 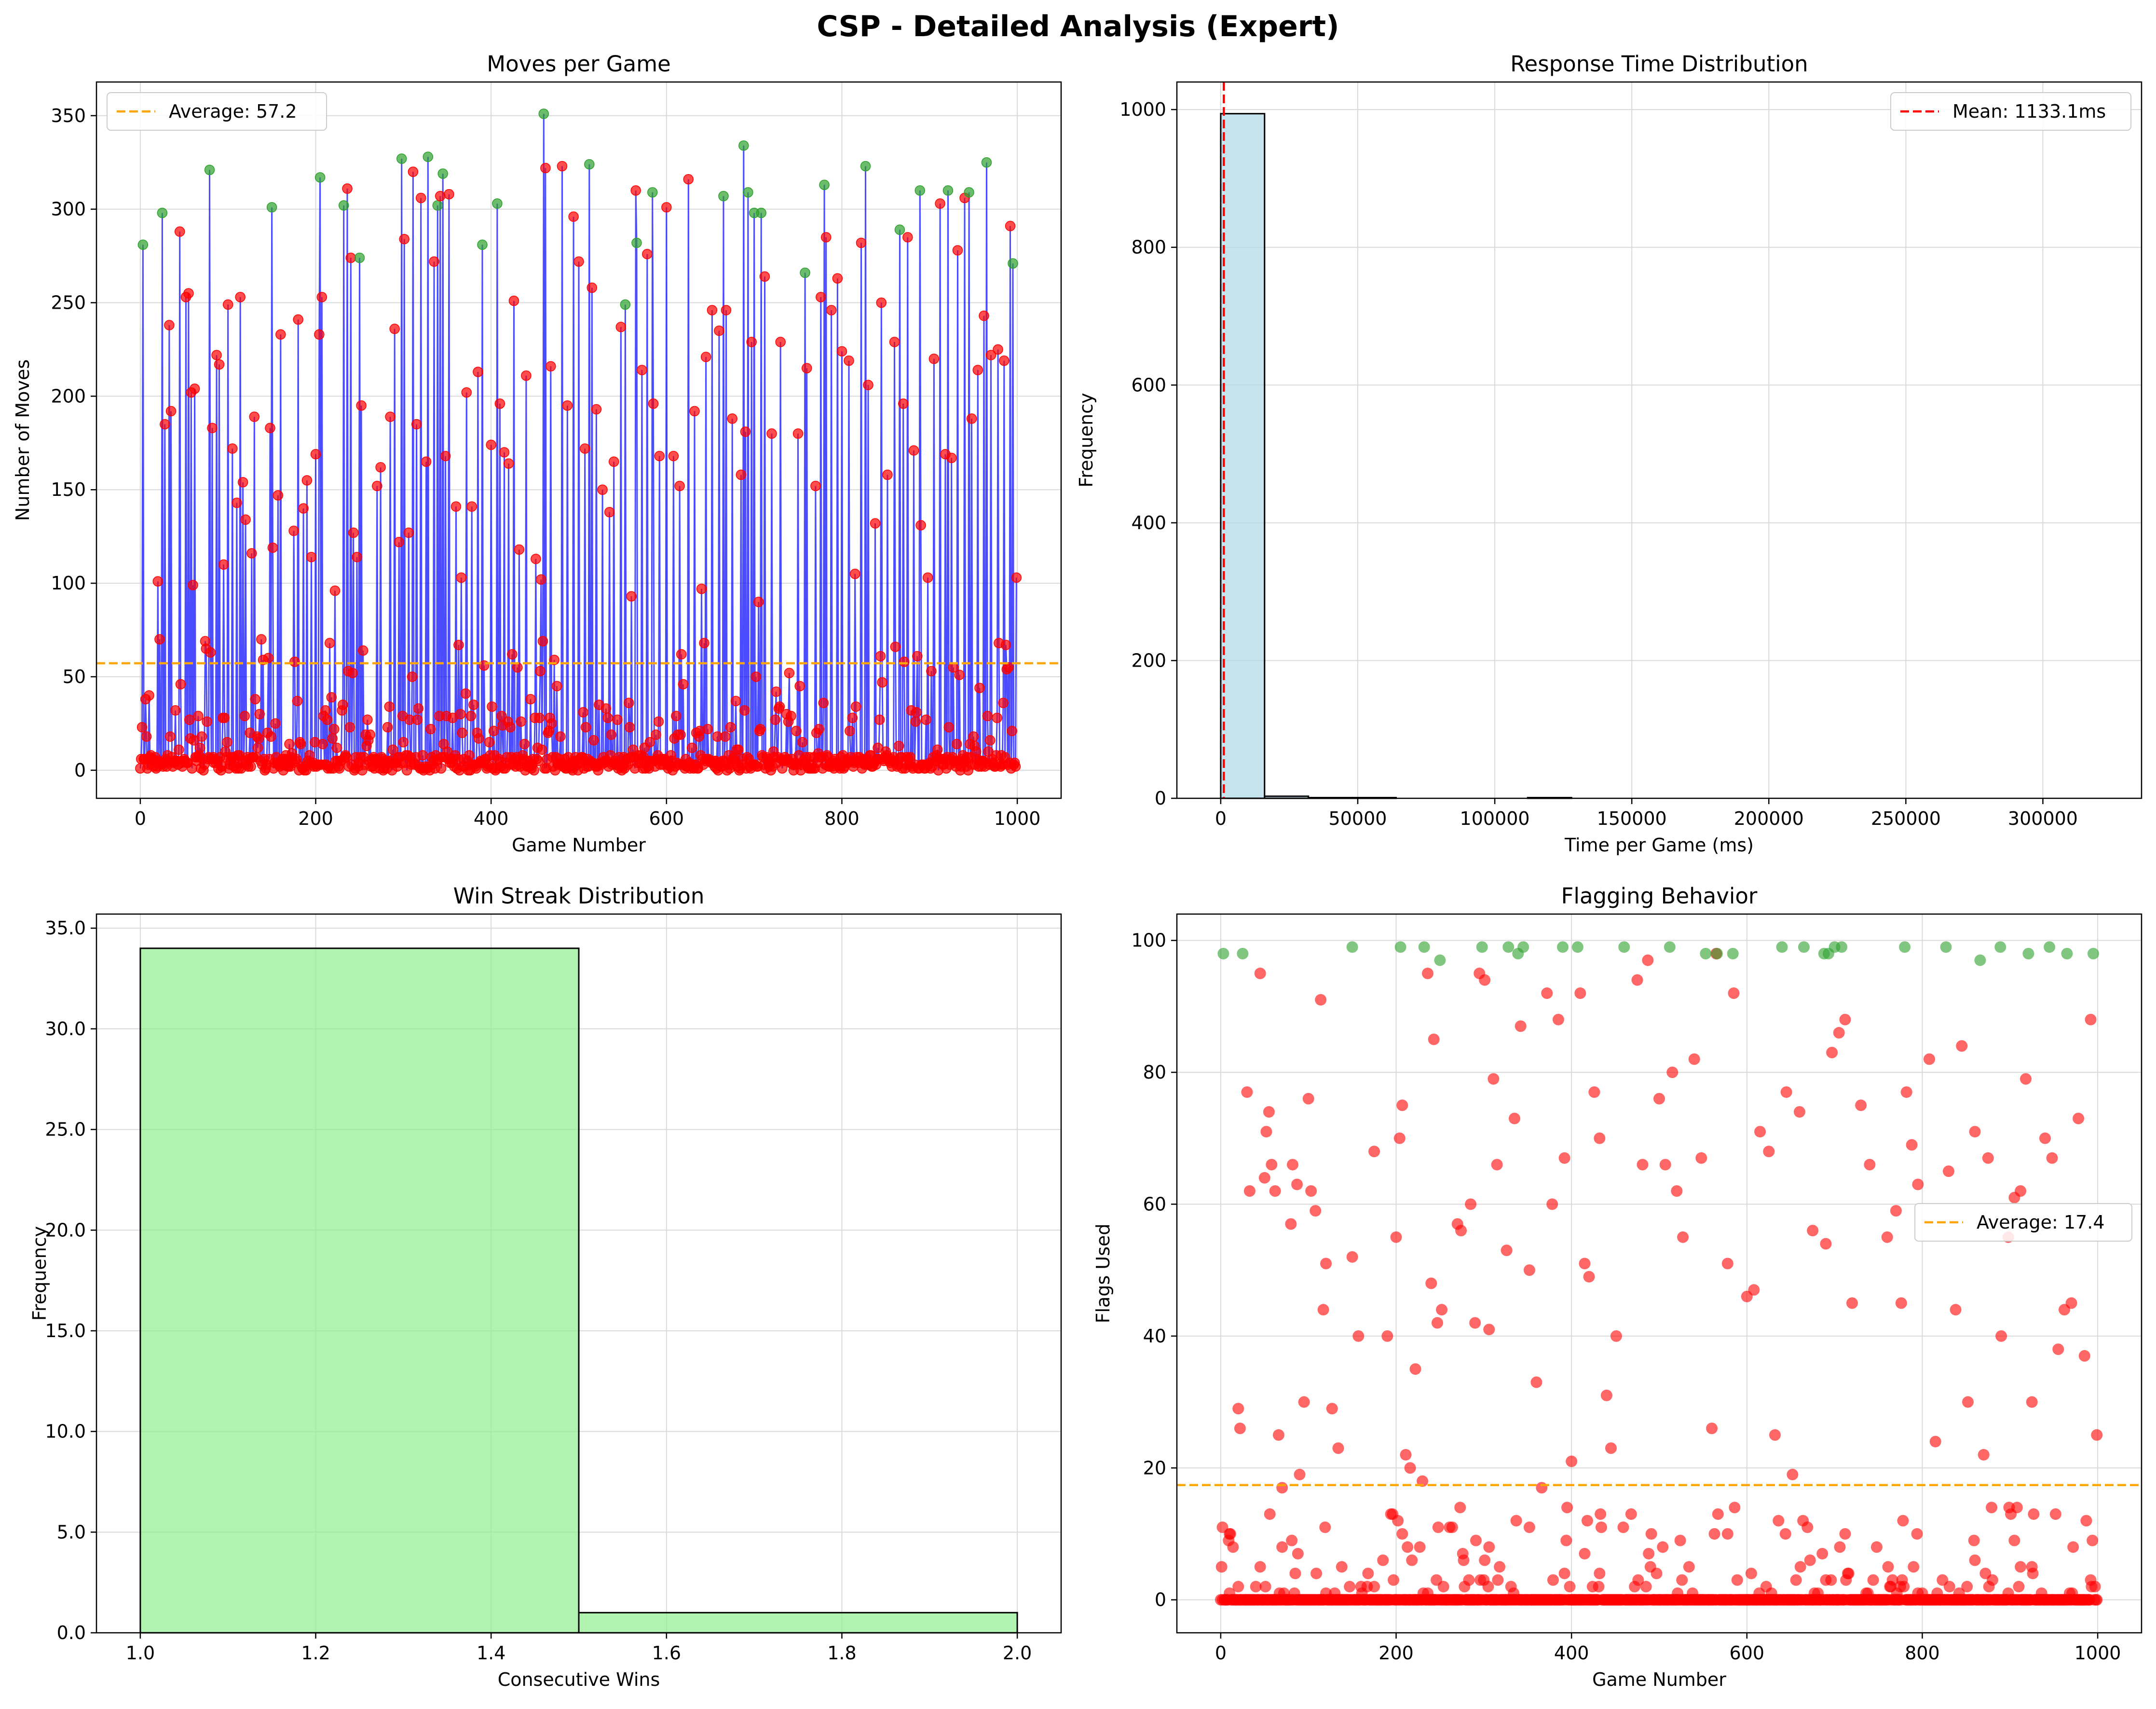 I want to click on legend-label-average: Average: 17.4, so click(x=2041, y=1222).